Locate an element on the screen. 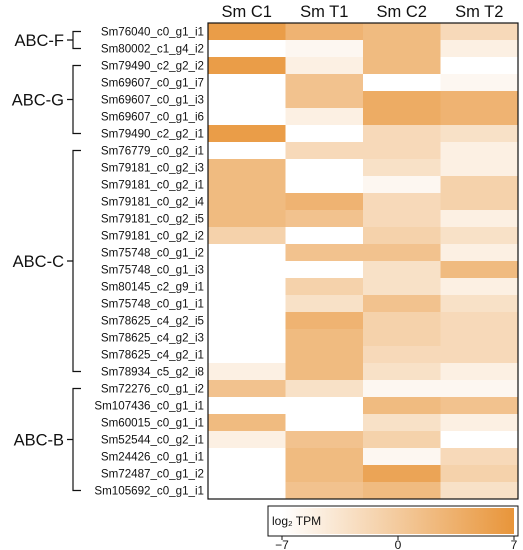  legend-tick-label: 7 is located at coordinates (514, 544).